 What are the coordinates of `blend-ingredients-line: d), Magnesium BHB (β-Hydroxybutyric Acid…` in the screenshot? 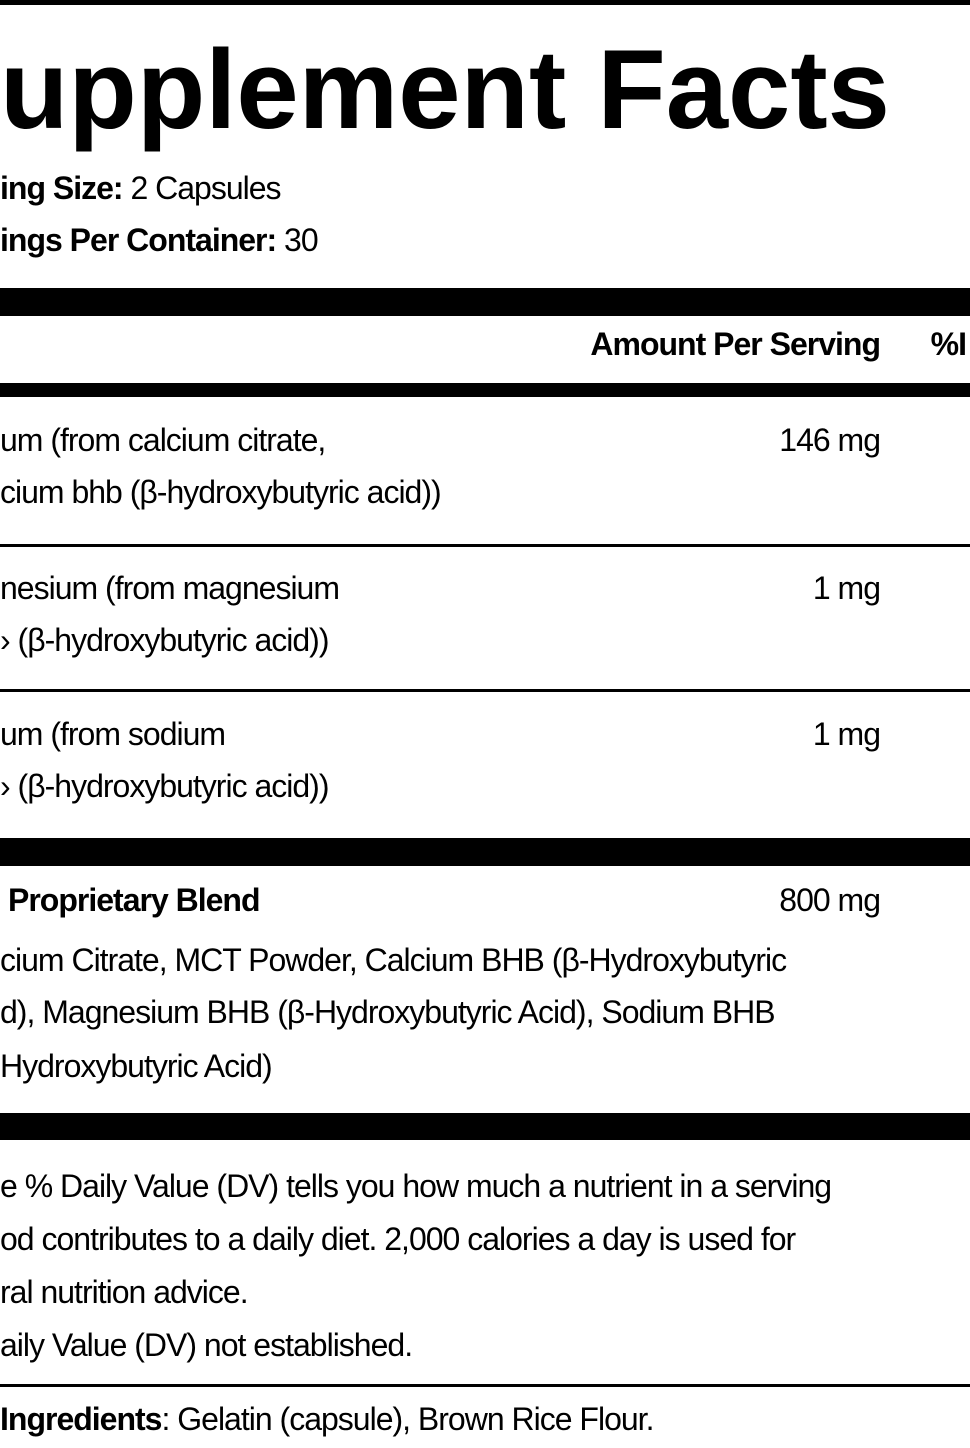 It's located at (388, 1012).